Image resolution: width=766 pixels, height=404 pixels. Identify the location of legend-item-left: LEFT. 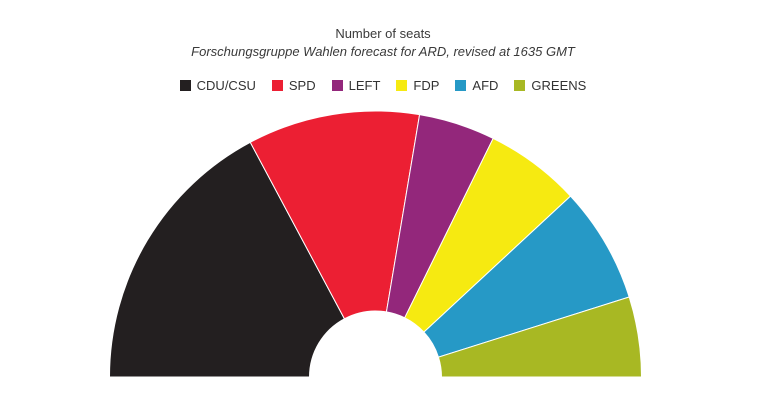
(356, 85).